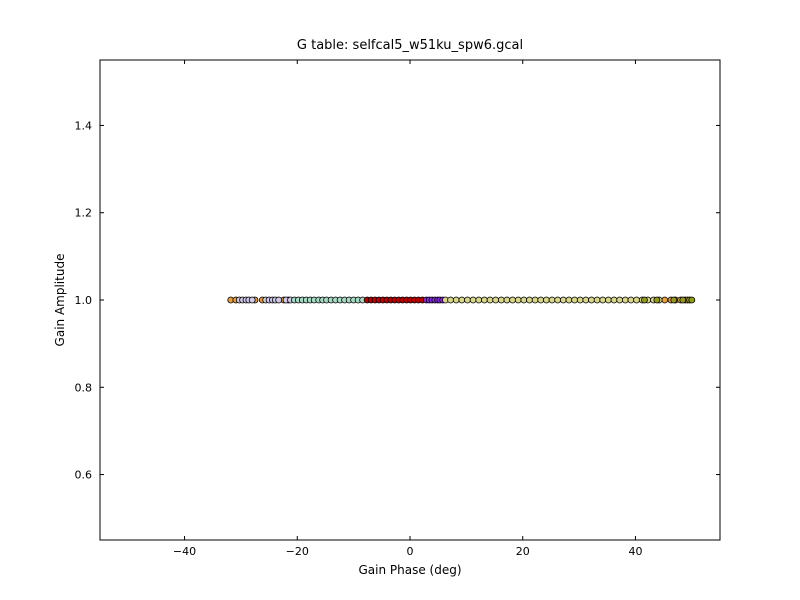  What do you see at coordinates (84, 387) in the screenshot?
I see `y-tick-label: 0.8` at bounding box center [84, 387].